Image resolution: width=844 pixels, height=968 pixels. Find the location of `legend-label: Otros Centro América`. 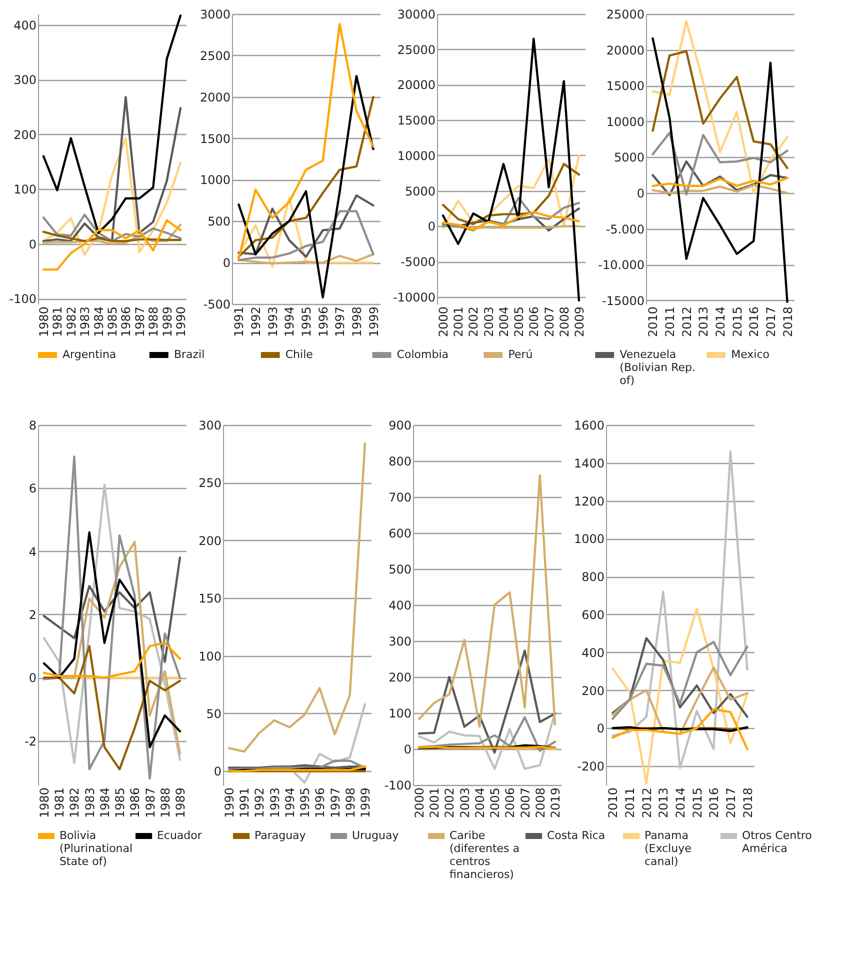

legend-label: Otros Centro América is located at coordinates (777, 842).